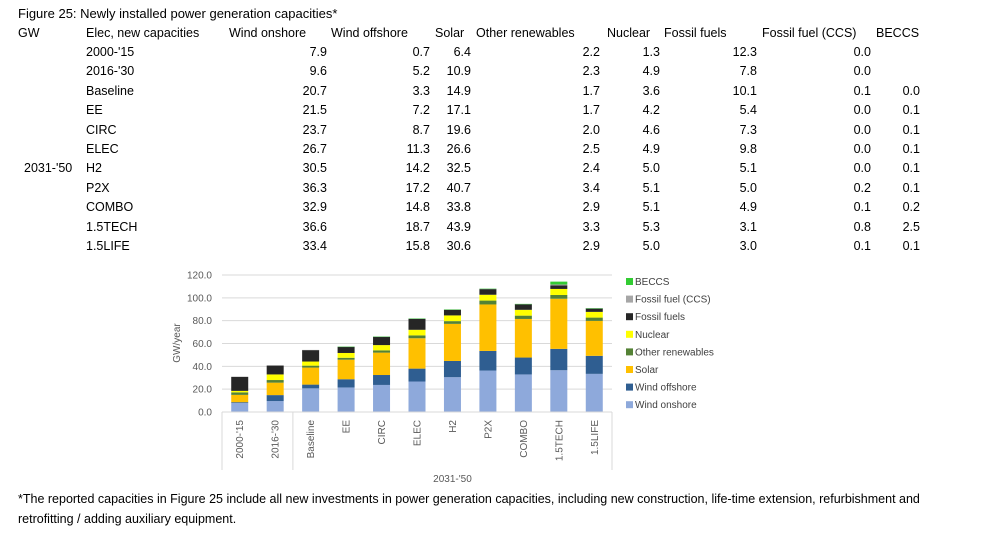 This screenshot has height=547, width=981. Describe the element at coordinates (314, 207) in the screenshot. I see `table-cell: 32.9` at that location.